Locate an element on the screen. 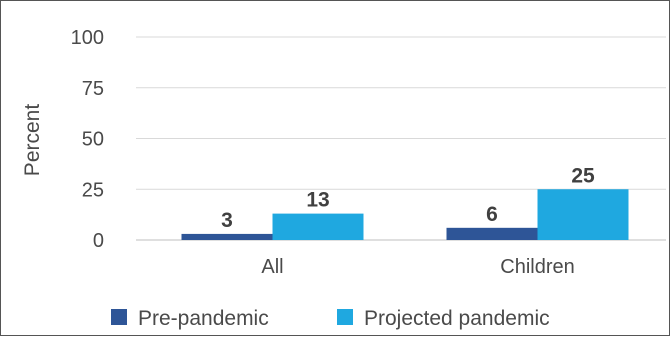  y-axis-ticks: 0 25 50 75 100 is located at coordinates (87, 139).